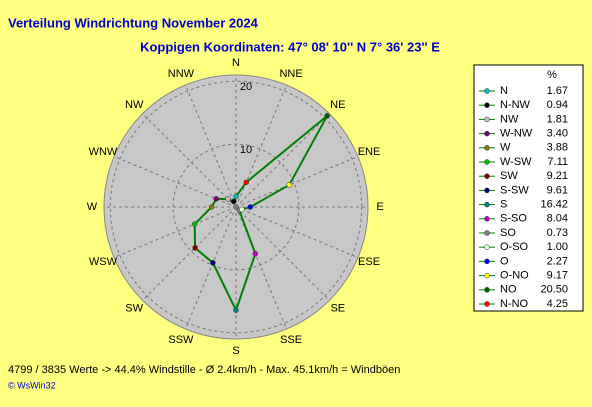 The height and width of the screenshot is (407, 592). Describe the element at coordinates (337, 309) in the screenshot. I see `direction-label: SE` at that location.